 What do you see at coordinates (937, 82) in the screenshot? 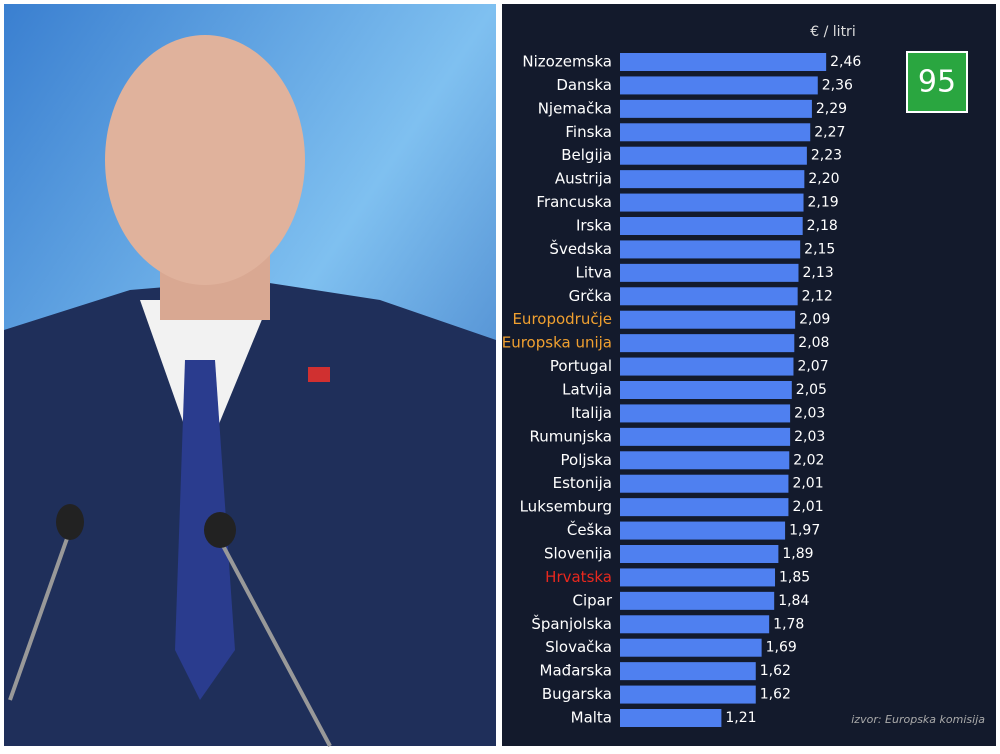
I see `badge: 95` at bounding box center [937, 82].